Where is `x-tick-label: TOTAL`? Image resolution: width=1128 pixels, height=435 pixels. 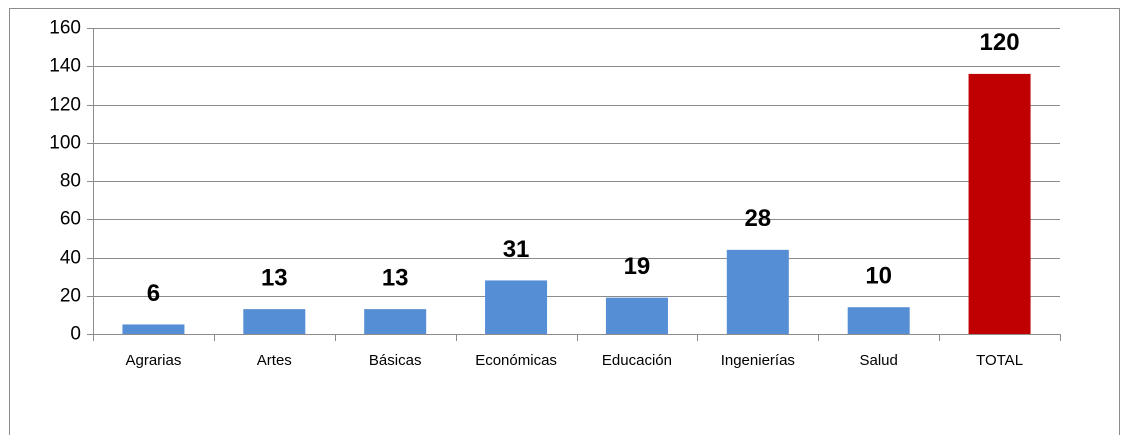 x-tick-label: TOTAL is located at coordinates (999, 360).